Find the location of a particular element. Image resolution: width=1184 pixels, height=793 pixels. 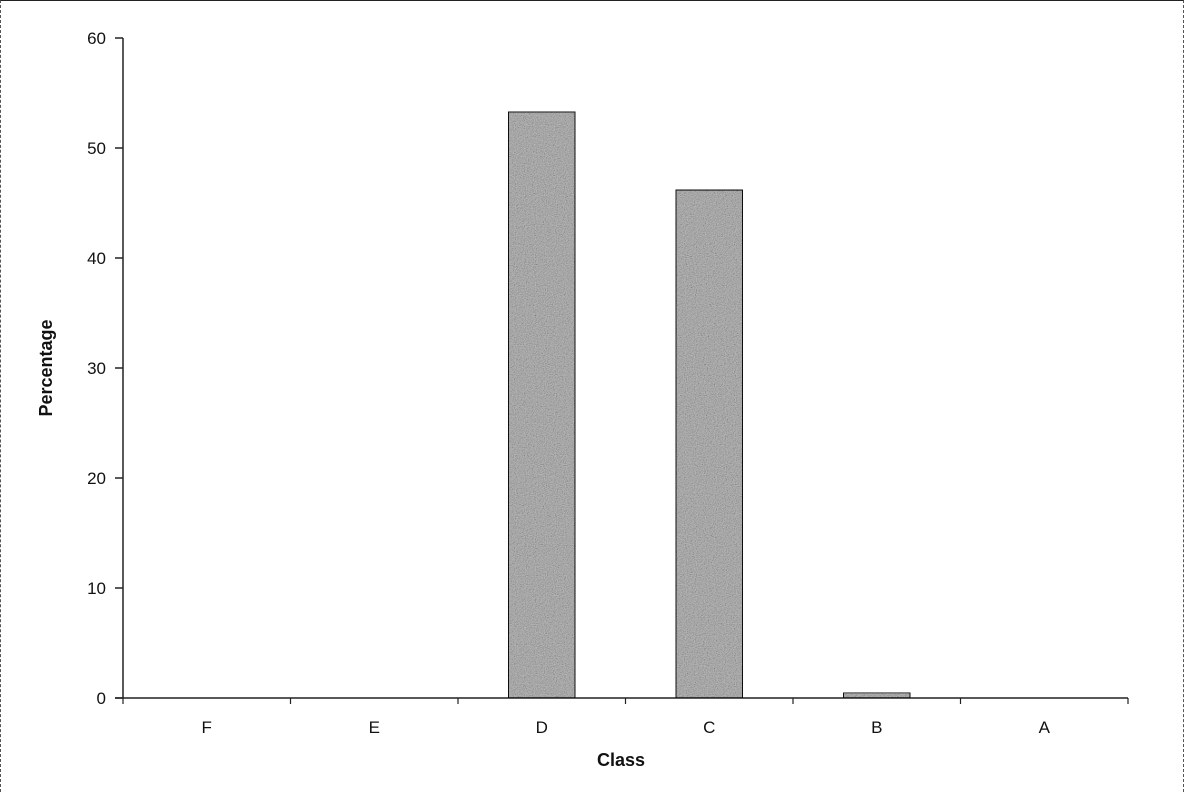

x-axis-title: Class is located at coordinates (621, 760).